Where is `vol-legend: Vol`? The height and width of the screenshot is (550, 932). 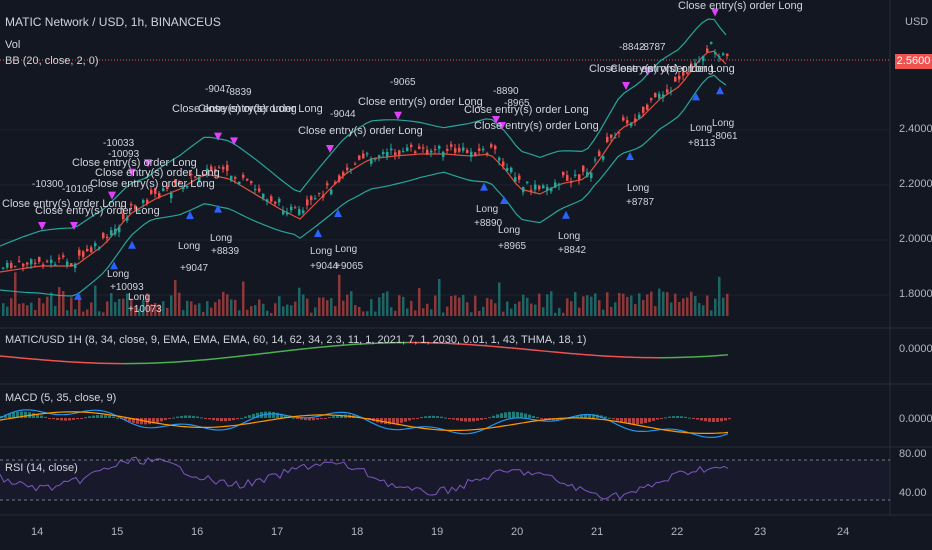 vol-legend: Vol is located at coordinates (13, 45).